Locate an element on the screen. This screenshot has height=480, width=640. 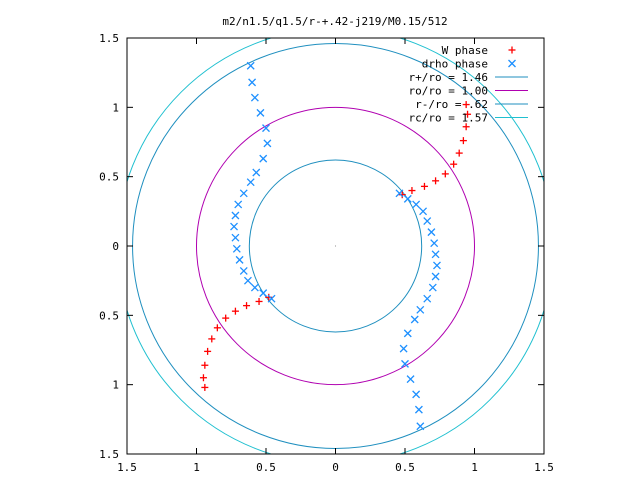
x-tick-label-1: 1 is located at coordinates (196, 467).